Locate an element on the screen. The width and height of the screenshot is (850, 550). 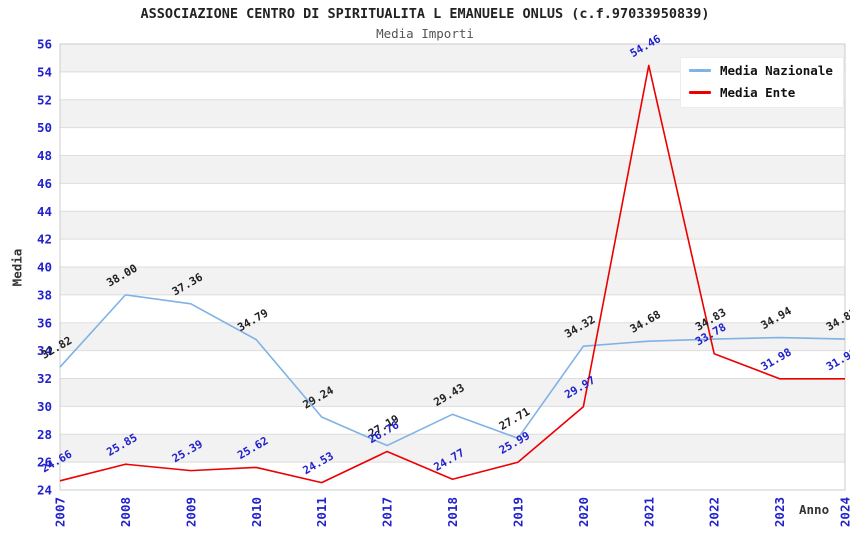
x-tick-label: 2021 is located at coordinates (648, 512).